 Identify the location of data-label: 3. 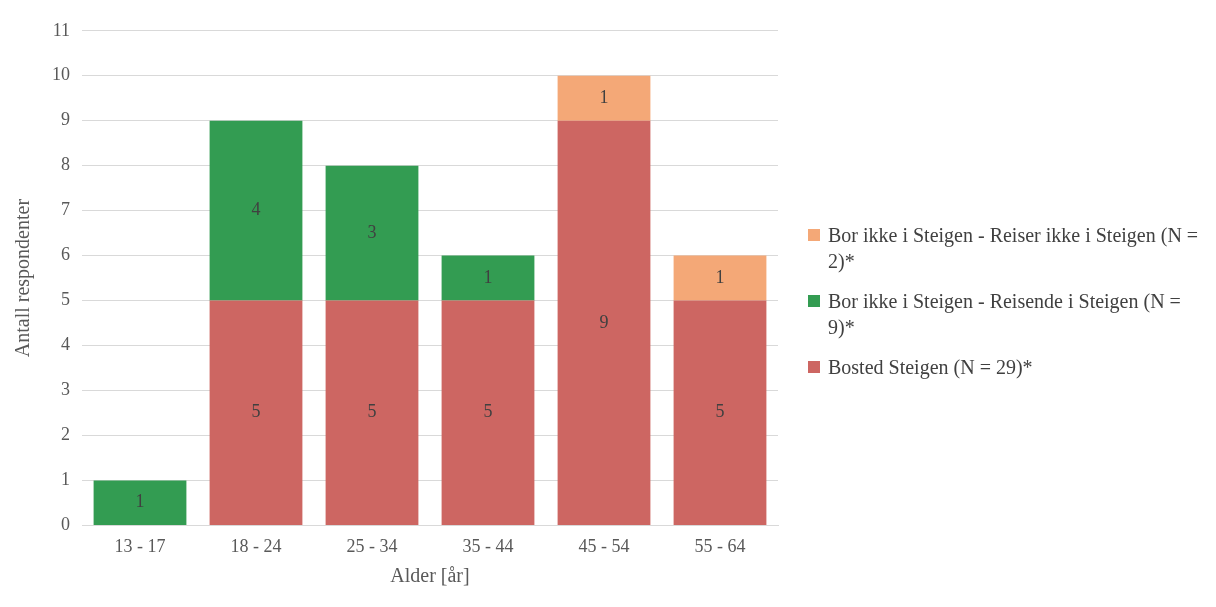
(372, 231).